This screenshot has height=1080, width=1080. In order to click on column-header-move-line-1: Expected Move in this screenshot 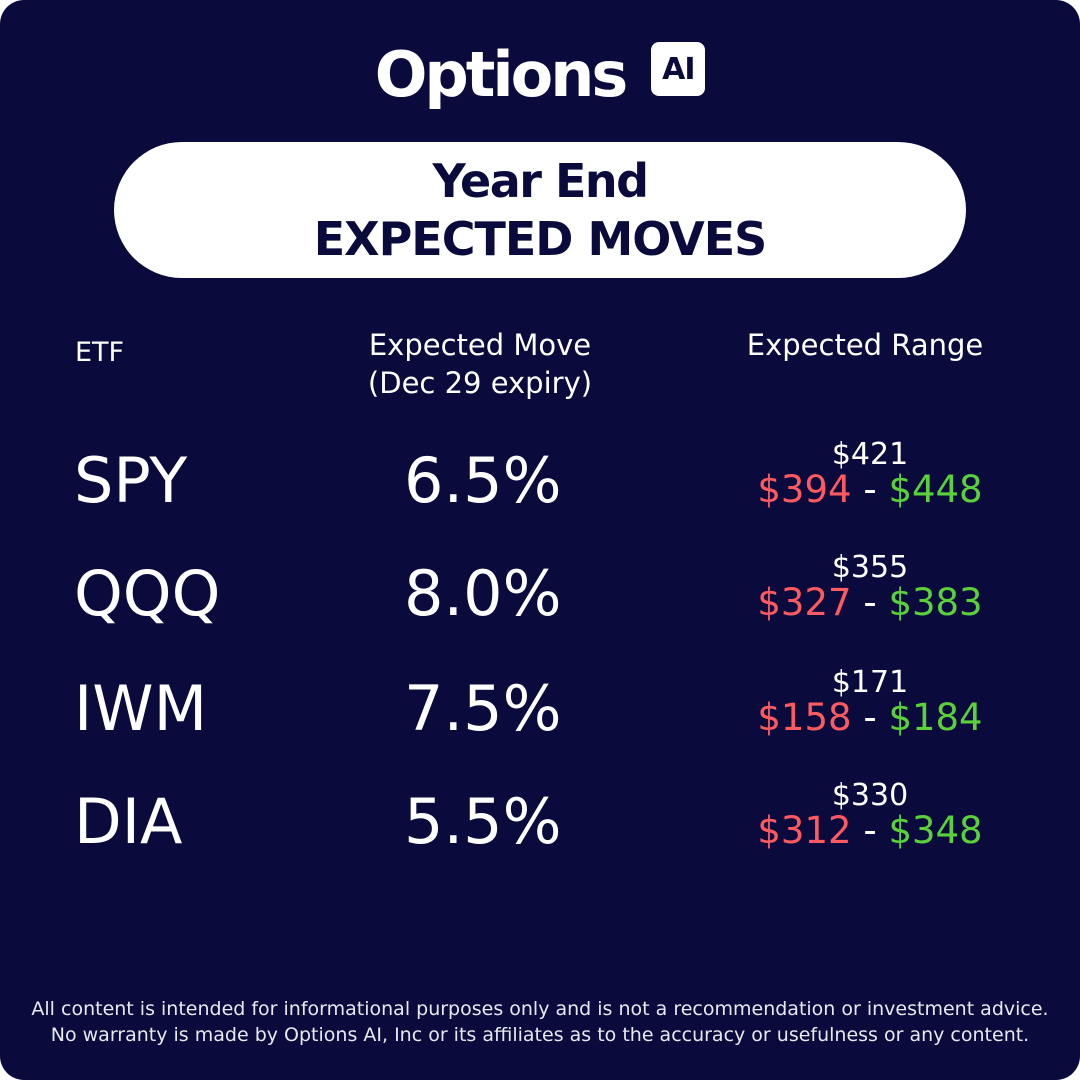, I will do `click(480, 345)`.